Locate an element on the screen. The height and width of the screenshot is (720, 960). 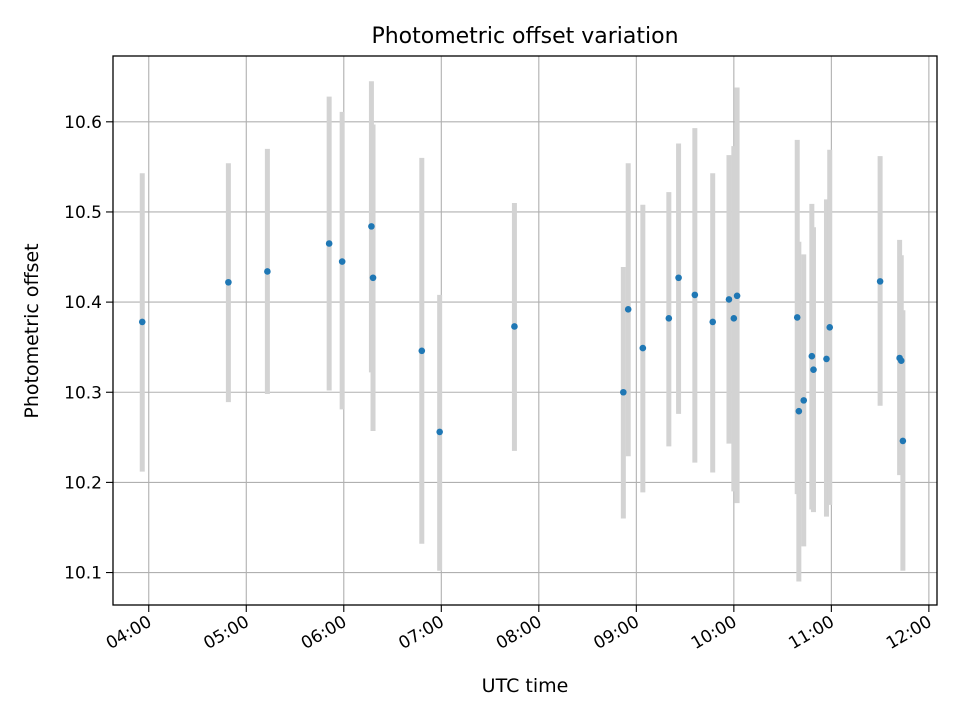
y-axis-ticks: 10.1 10.2 10.3 10.4 10.5 10.6 is located at coordinates (88, 348).